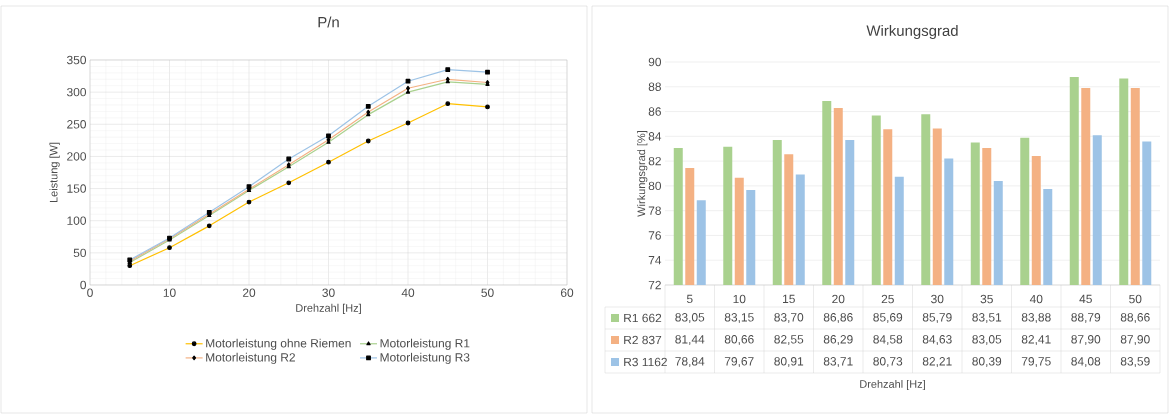 The height and width of the screenshot is (419, 1171). Describe the element at coordinates (654, 285) in the screenshot. I see `y-tick-label: 72` at that location.